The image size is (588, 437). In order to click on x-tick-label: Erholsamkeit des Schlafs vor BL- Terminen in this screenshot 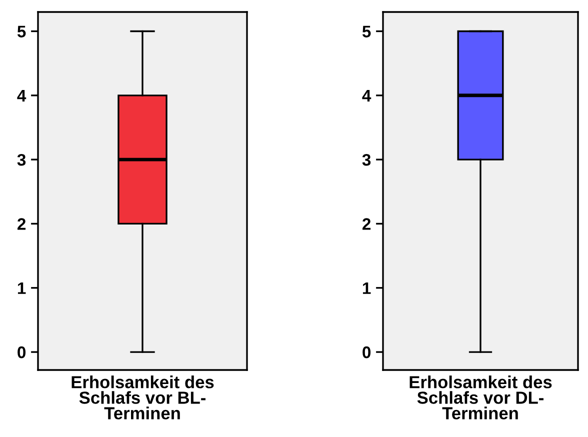, I will do `click(143, 398)`.